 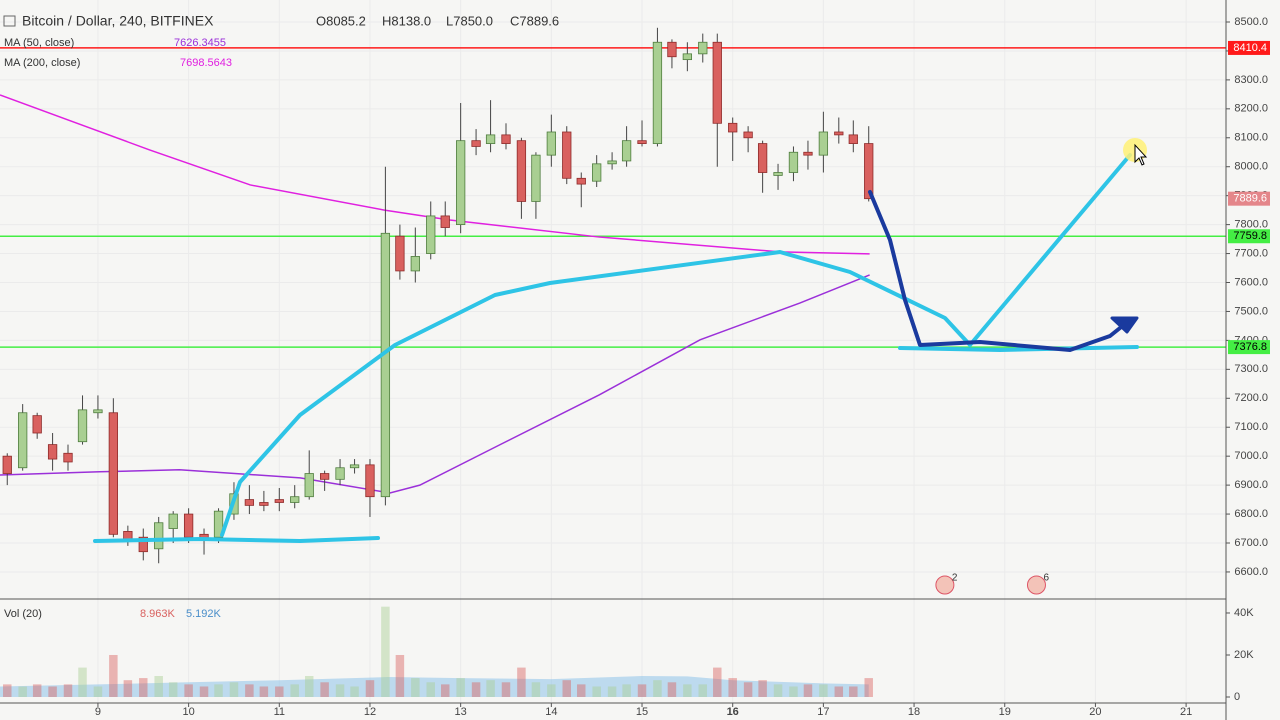 What do you see at coordinates (1237, 697) in the screenshot?
I see `y-tick-label: 0` at bounding box center [1237, 697].